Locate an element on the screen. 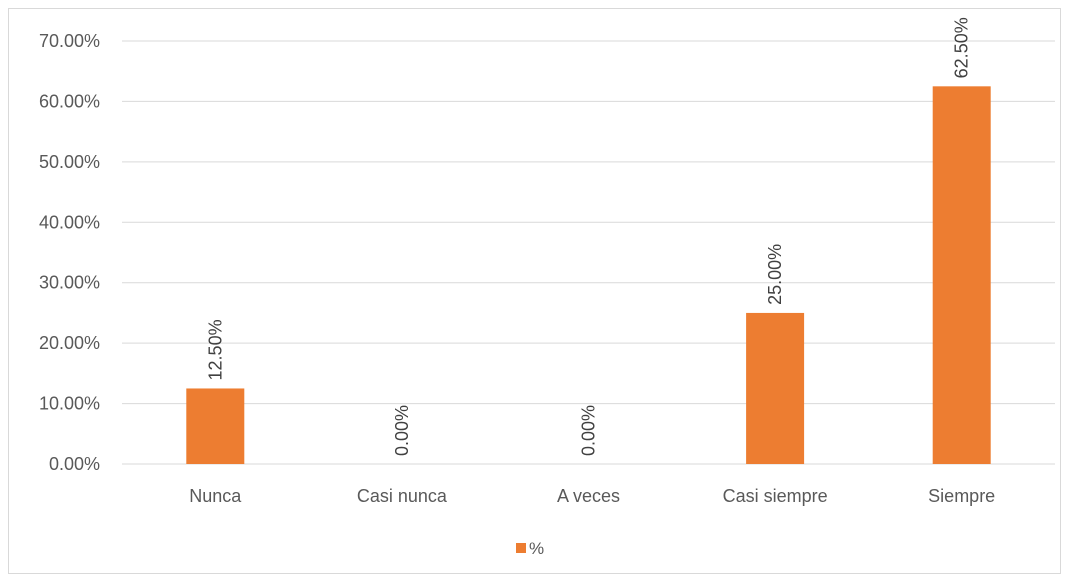 The image size is (1070, 580). y-tick-label: 70.00% is located at coordinates (69, 41).